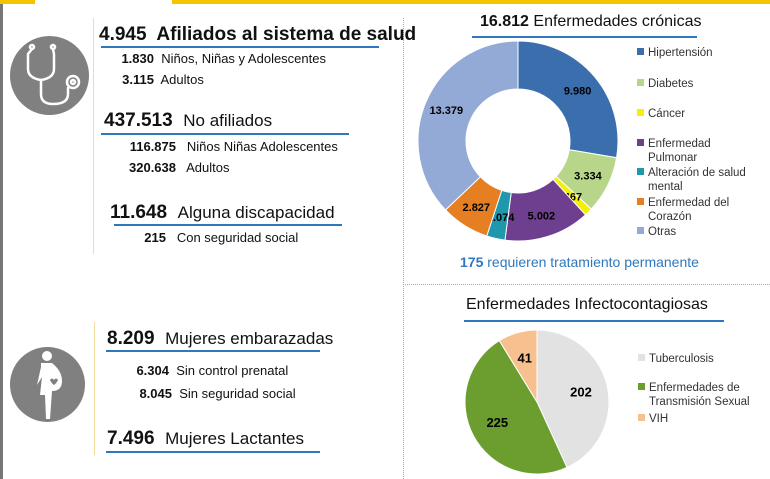 This screenshot has height=479, width=770. I want to click on legend-label: Alteración de salud, so click(697, 173).